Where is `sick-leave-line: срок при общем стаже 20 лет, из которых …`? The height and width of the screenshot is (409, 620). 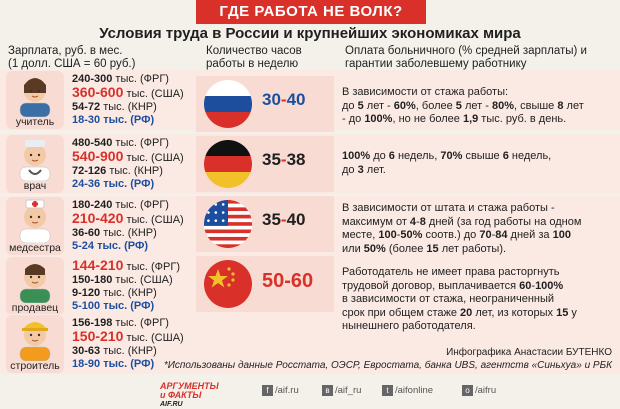 sick-leave-line: срок при общем стаже 20 лет, из которых … is located at coordinates (459, 312).